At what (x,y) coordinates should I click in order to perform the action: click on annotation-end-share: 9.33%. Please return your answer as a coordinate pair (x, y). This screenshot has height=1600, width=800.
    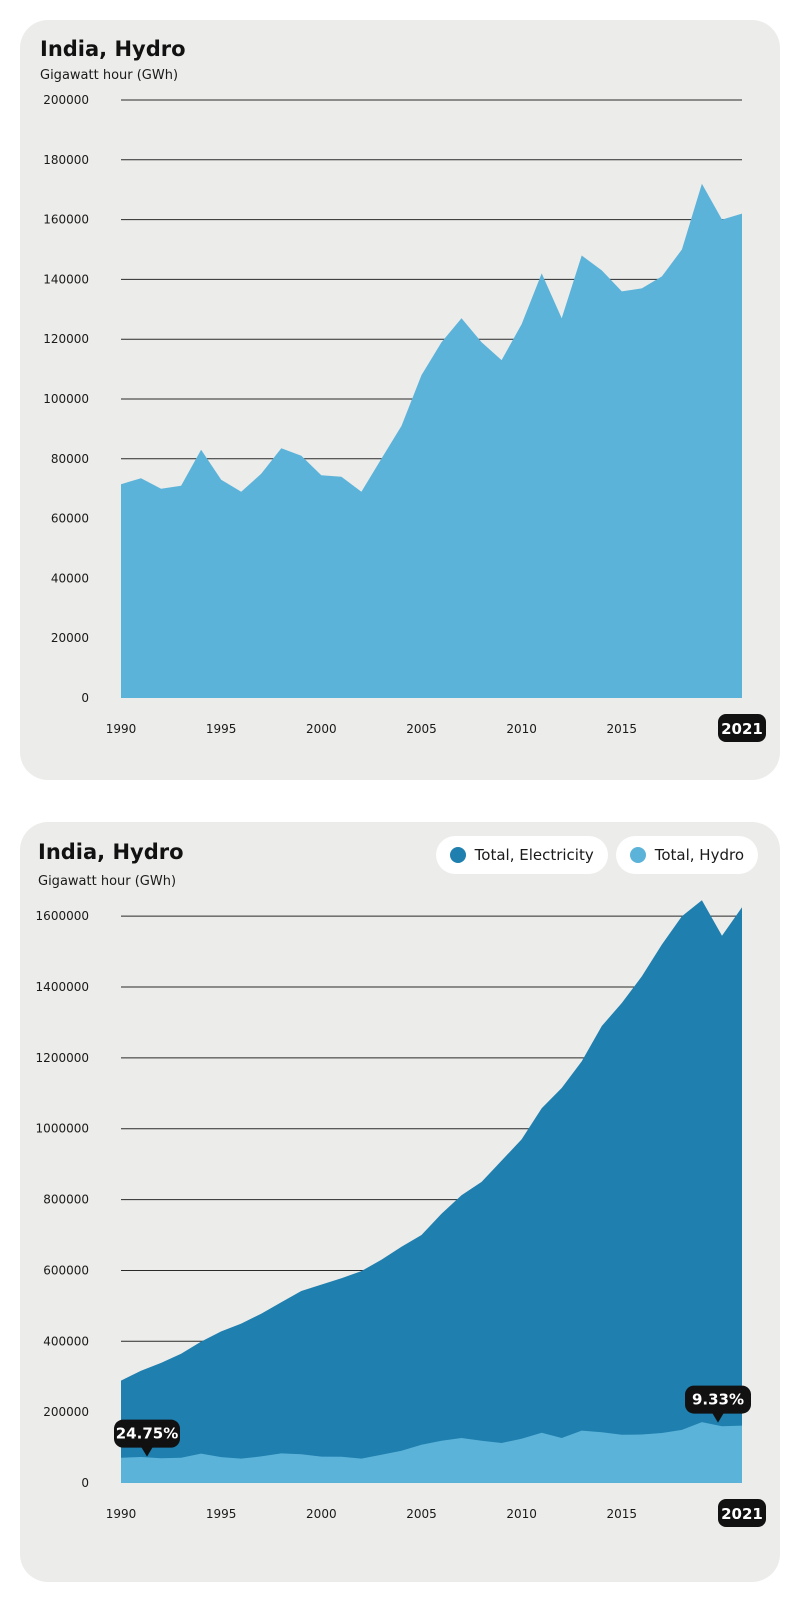
    Looking at the image, I should click on (718, 1404).